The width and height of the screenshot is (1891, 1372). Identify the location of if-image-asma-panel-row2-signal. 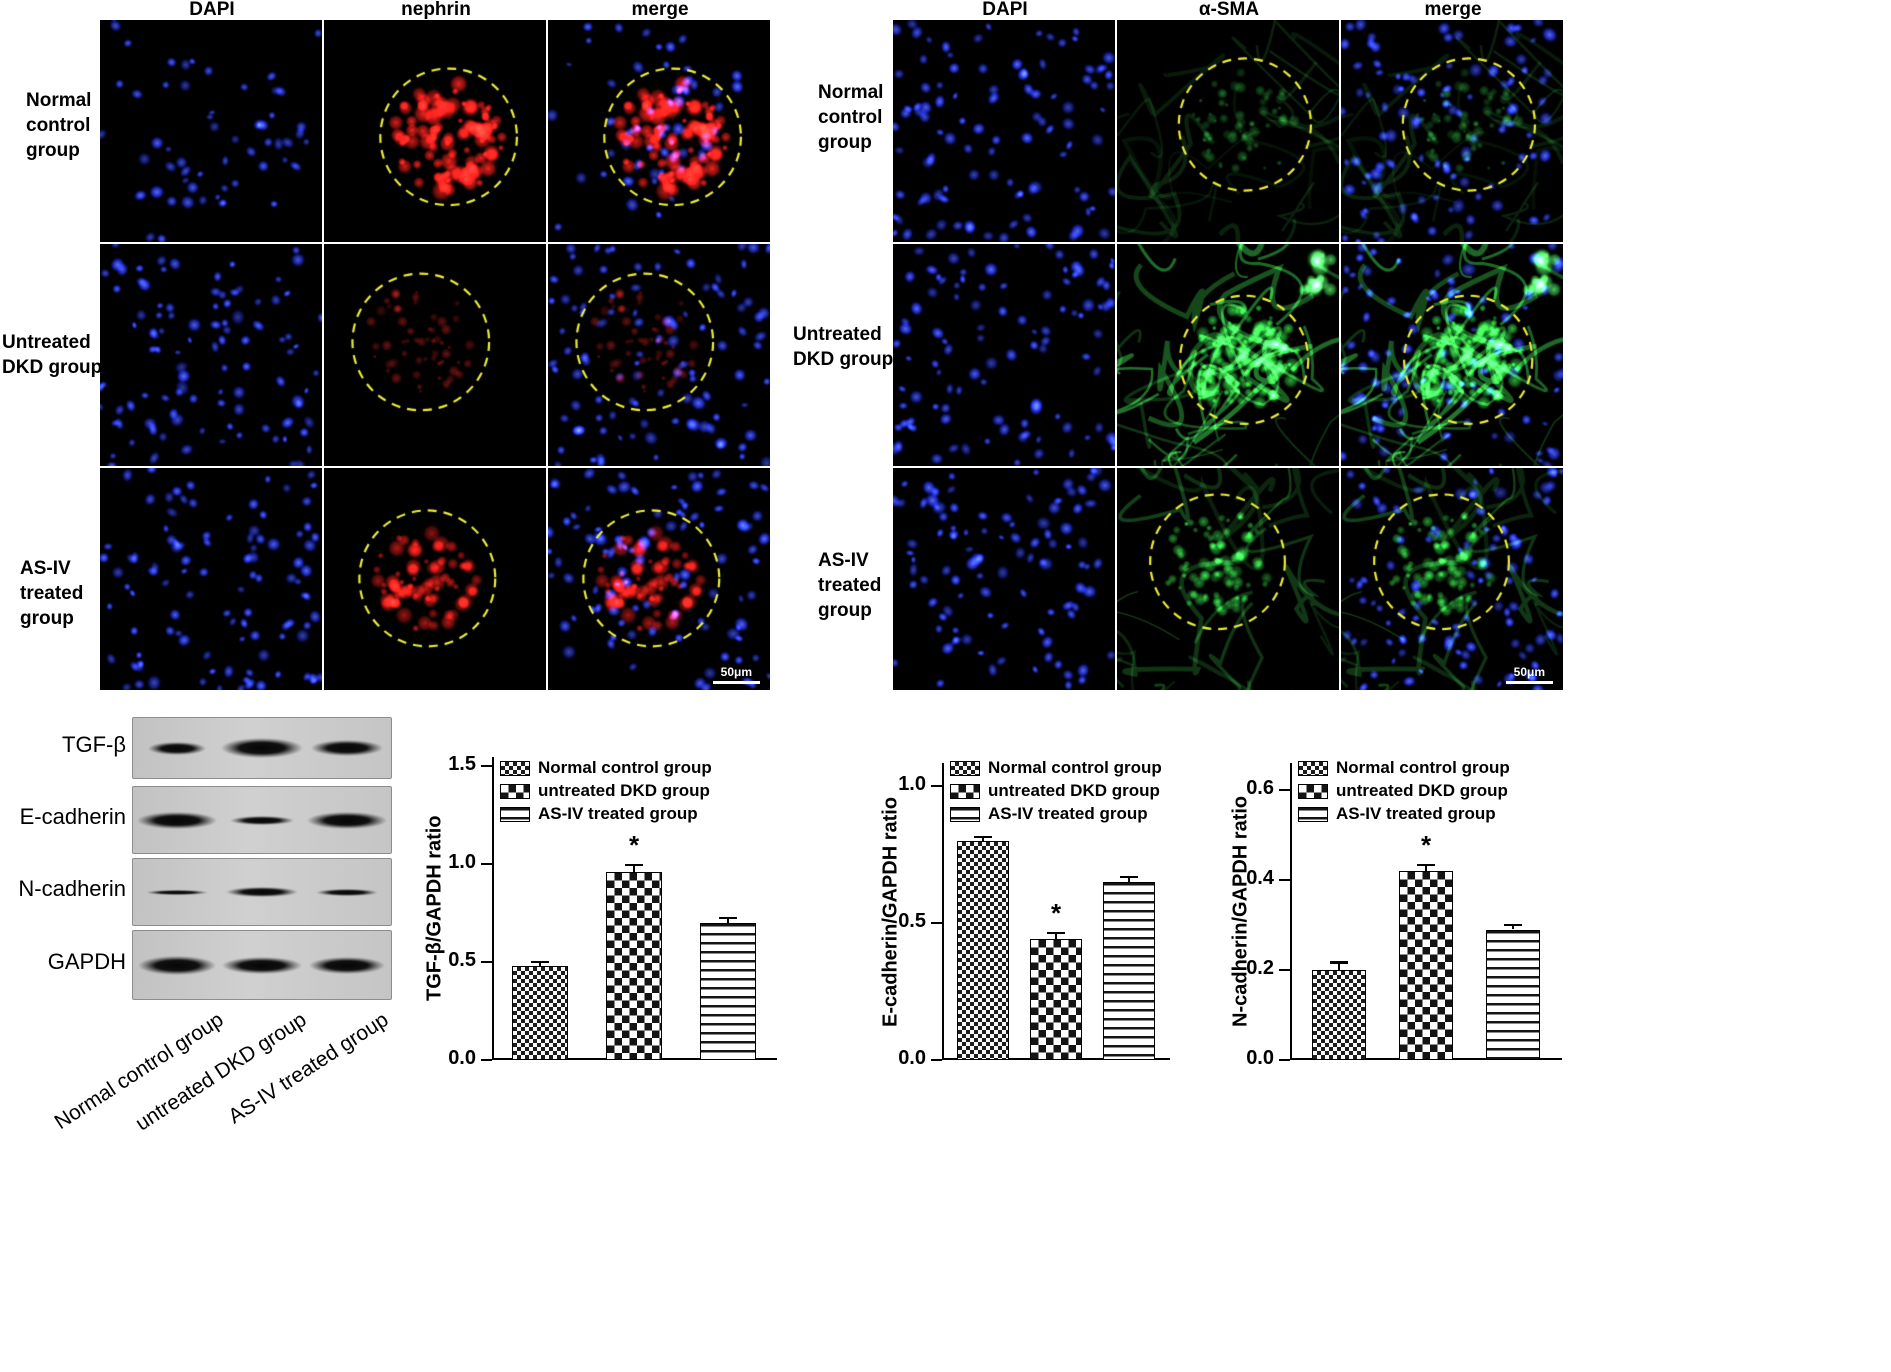
(1228, 579).